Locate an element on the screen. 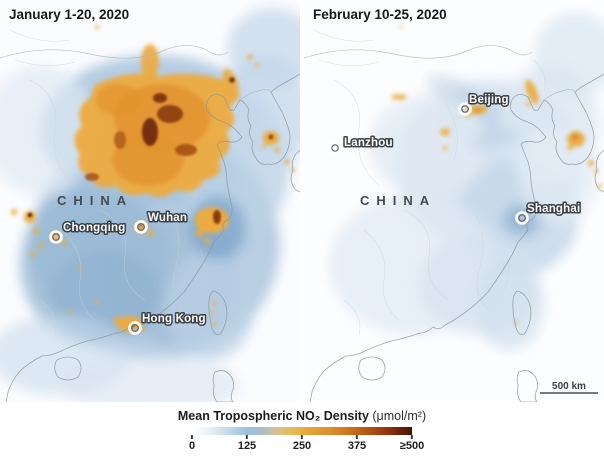 The height and width of the screenshot is (457, 604). panel-title-february: February 10-25, 2020 is located at coordinates (380, 14).